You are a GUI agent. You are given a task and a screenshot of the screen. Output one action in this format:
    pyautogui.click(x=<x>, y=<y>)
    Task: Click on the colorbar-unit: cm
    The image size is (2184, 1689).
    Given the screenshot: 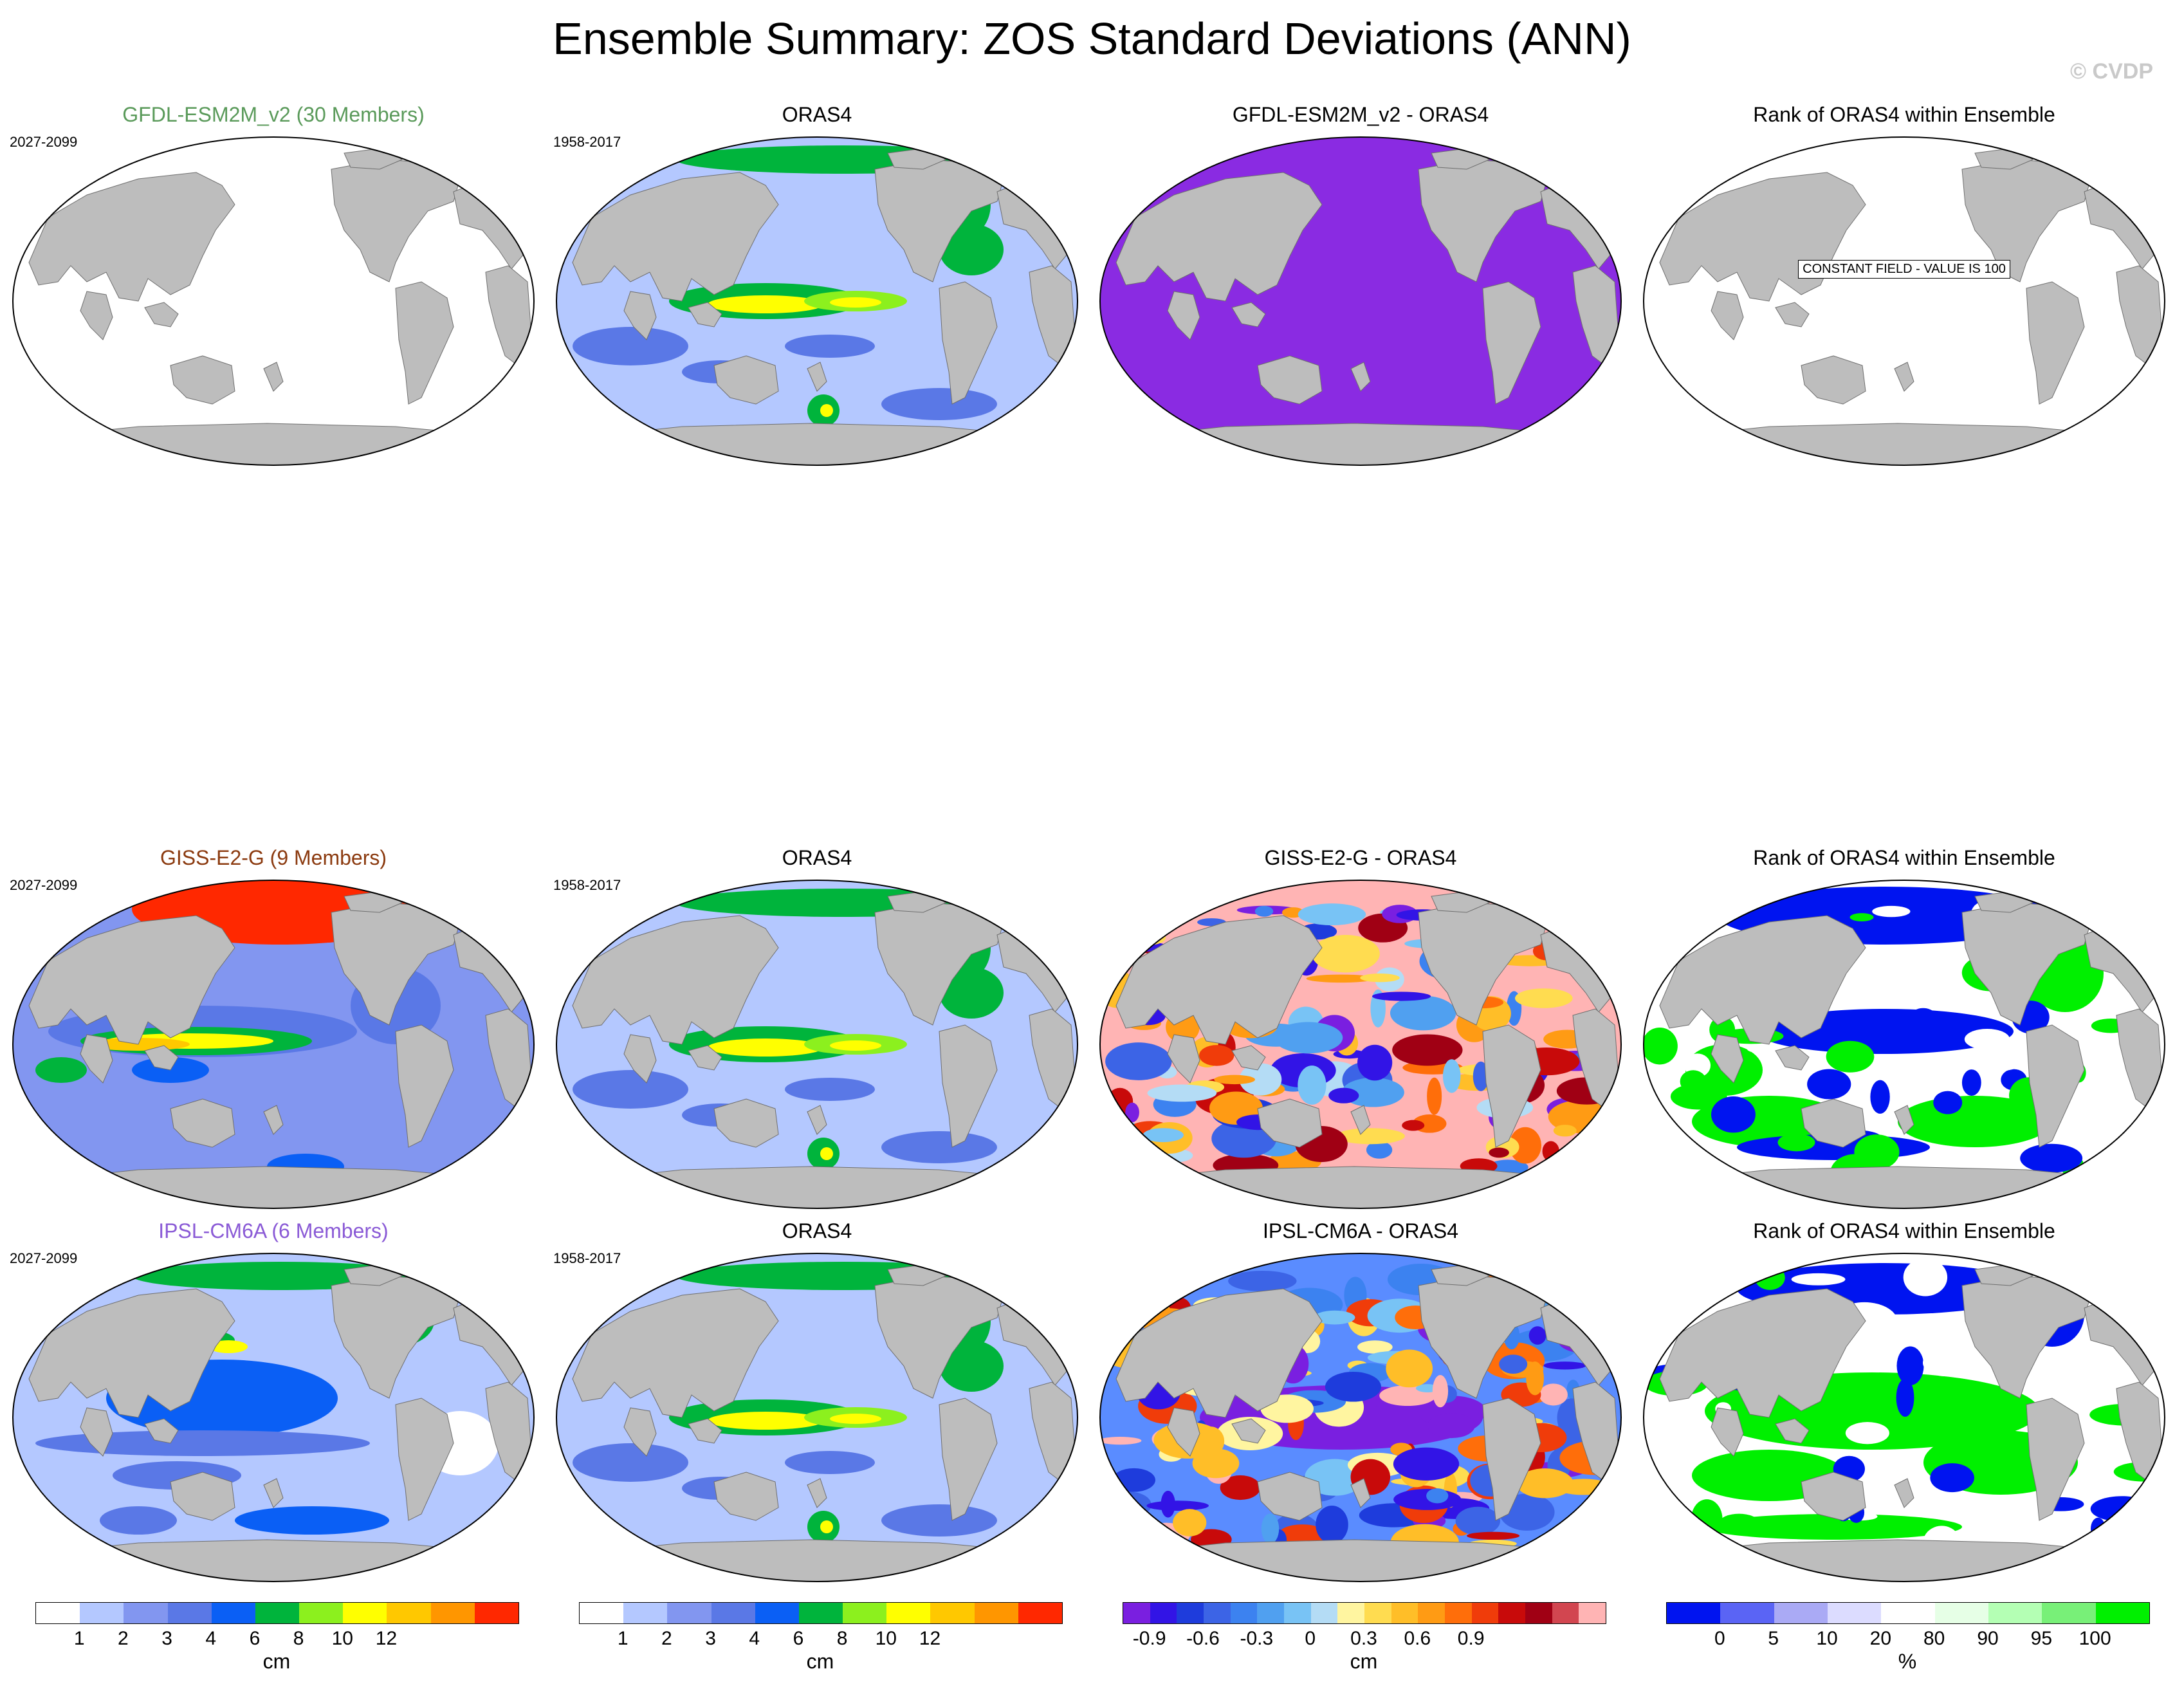 What is the action you would take?
    pyautogui.click(x=1364, y=1661)
    